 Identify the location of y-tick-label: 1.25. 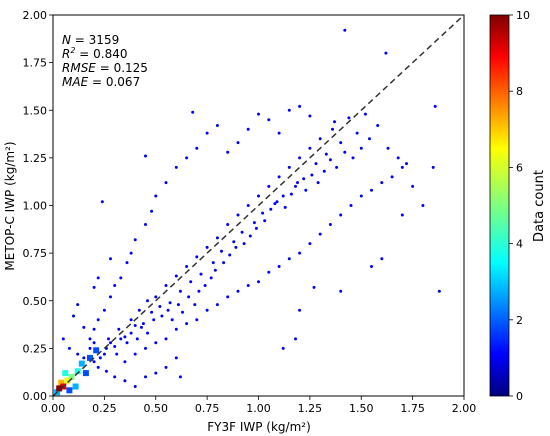
(35, 158).